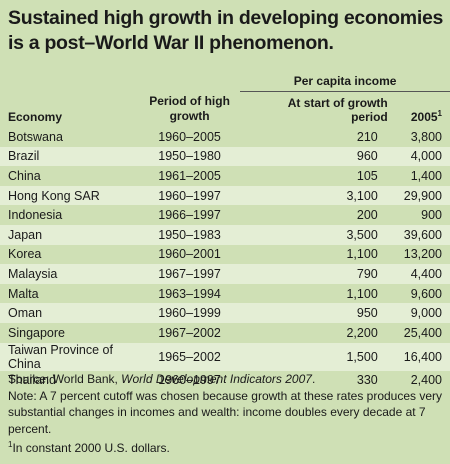 The height and width of the screenshot is (464, 450). I want to click on period: 1966–1997, so click(189, 215).